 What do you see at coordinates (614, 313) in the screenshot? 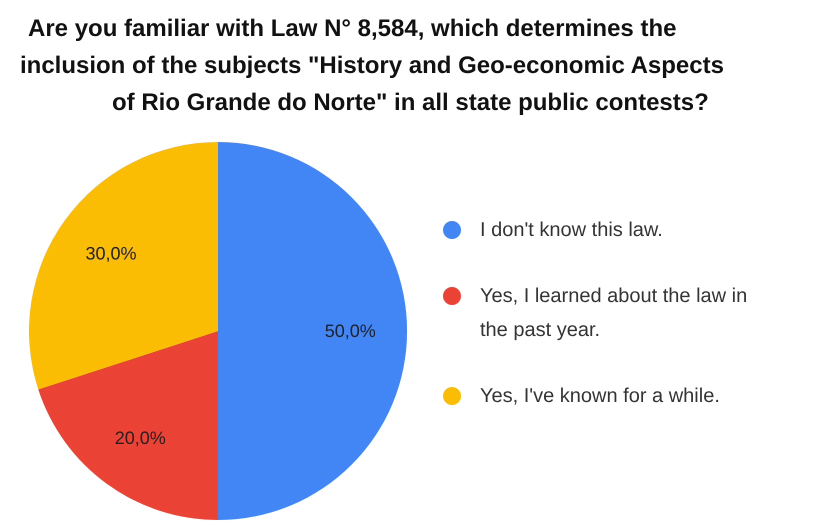
I see `legend-label: Yes, I learned about the law in the past year.` at bounding box center [614, 313].